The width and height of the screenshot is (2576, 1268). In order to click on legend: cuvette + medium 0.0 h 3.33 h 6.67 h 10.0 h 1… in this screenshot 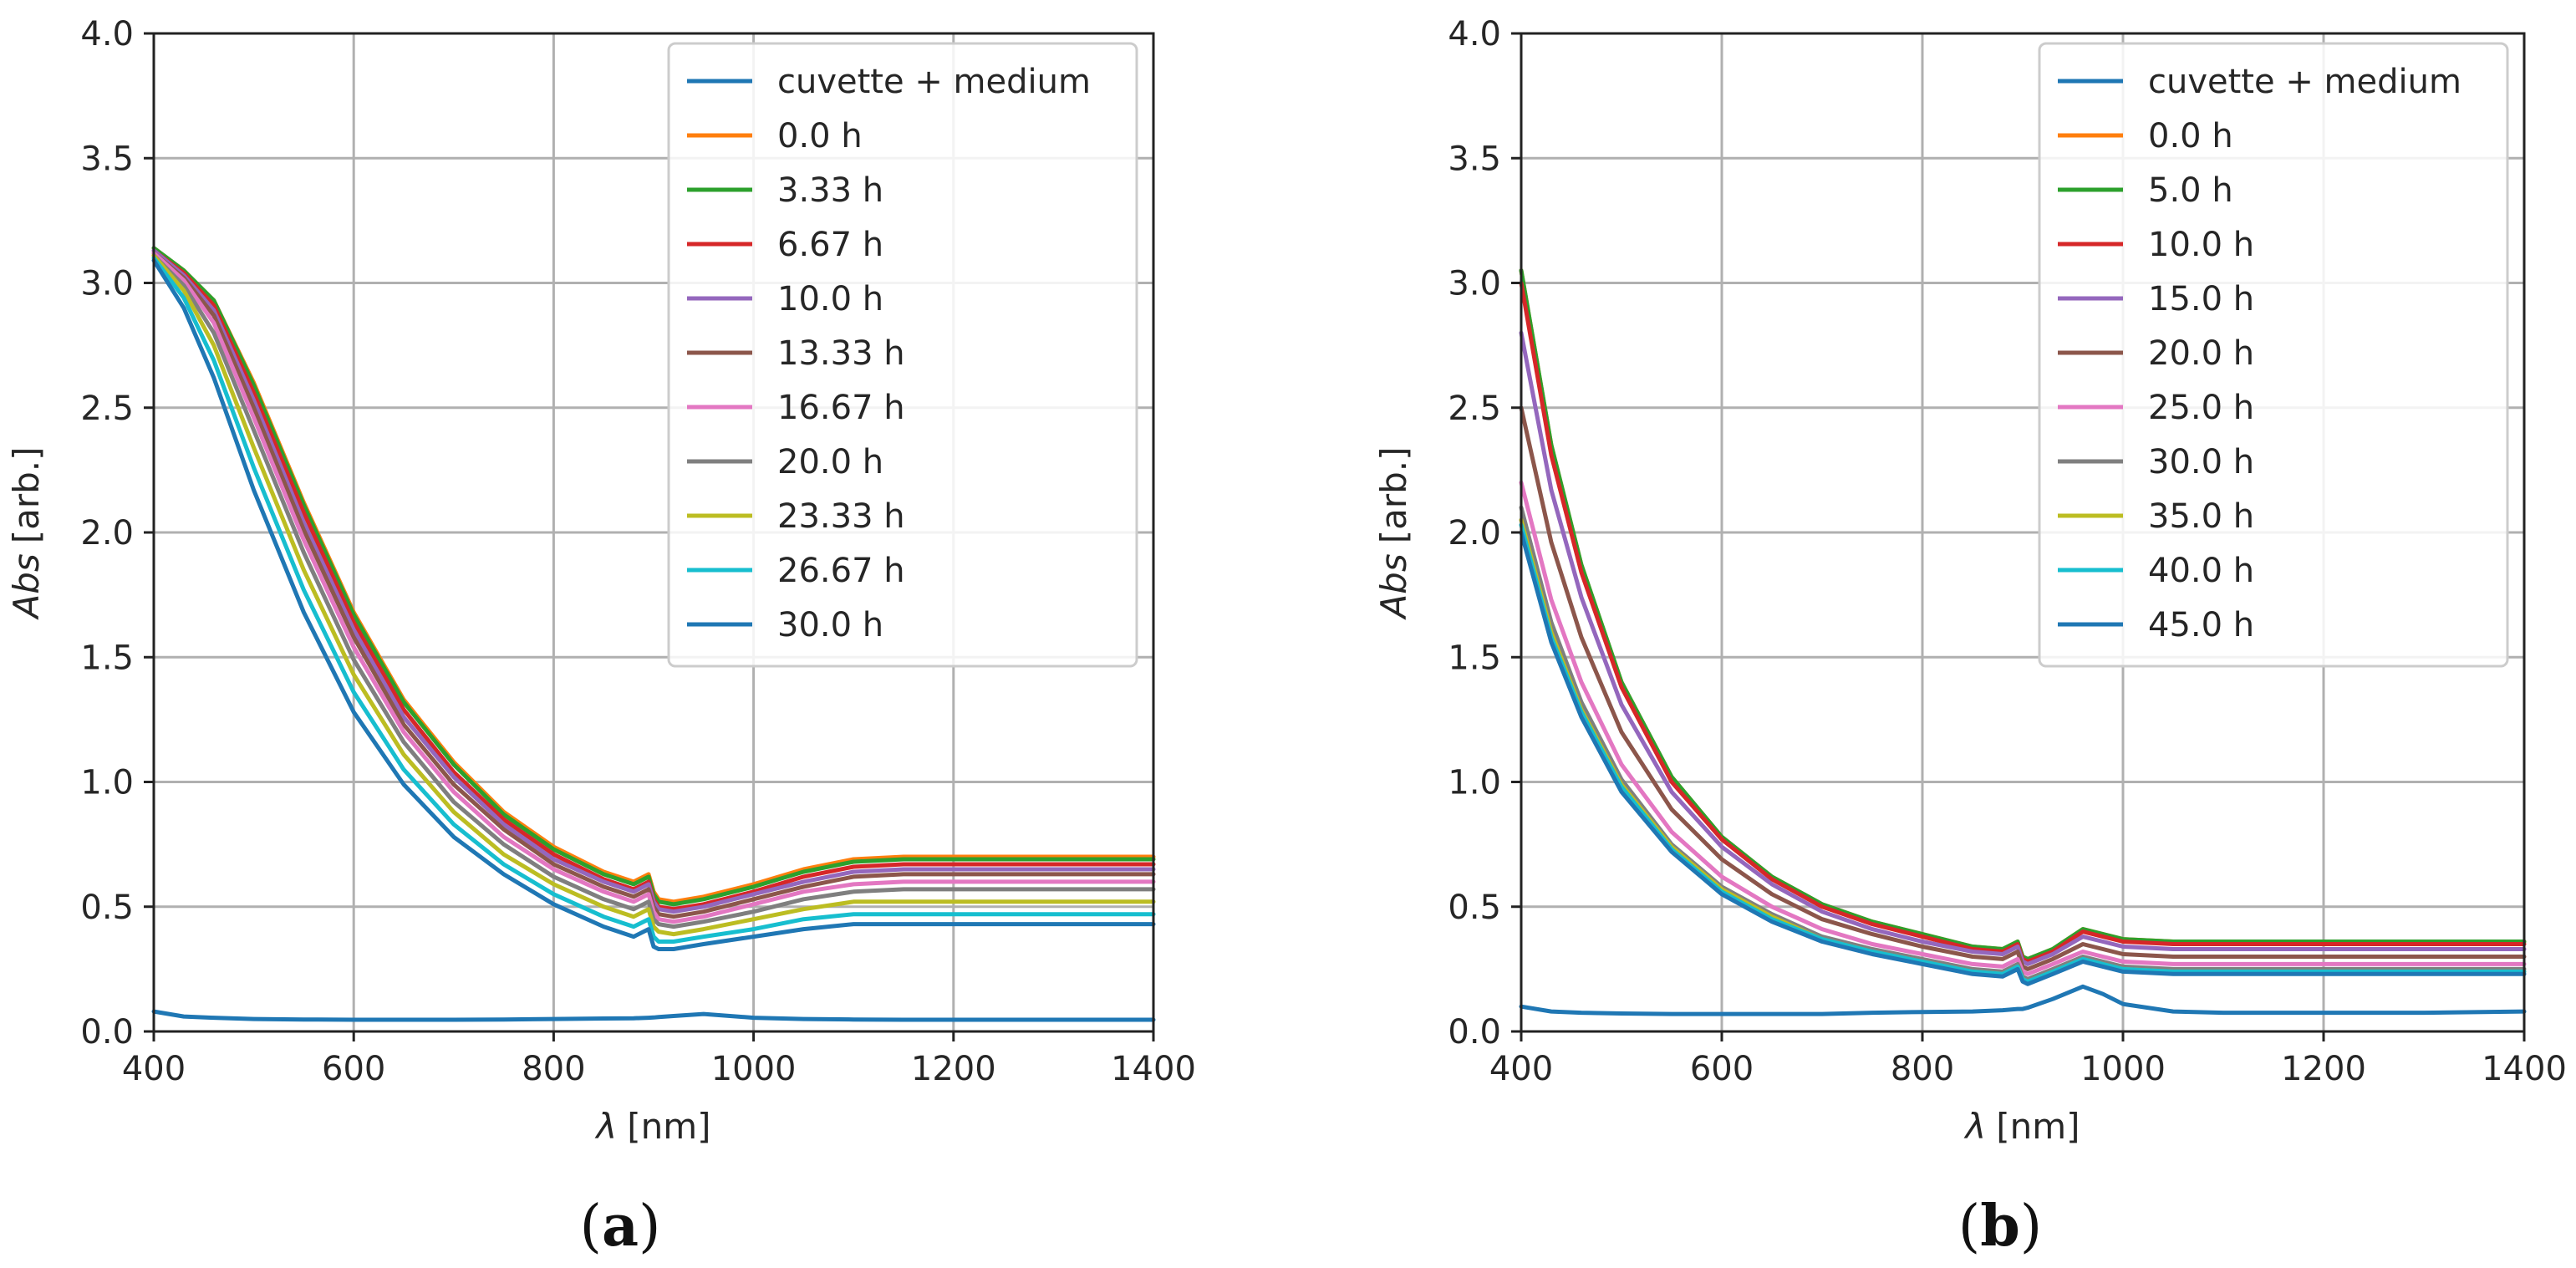, I will do `click(902, 355)`.